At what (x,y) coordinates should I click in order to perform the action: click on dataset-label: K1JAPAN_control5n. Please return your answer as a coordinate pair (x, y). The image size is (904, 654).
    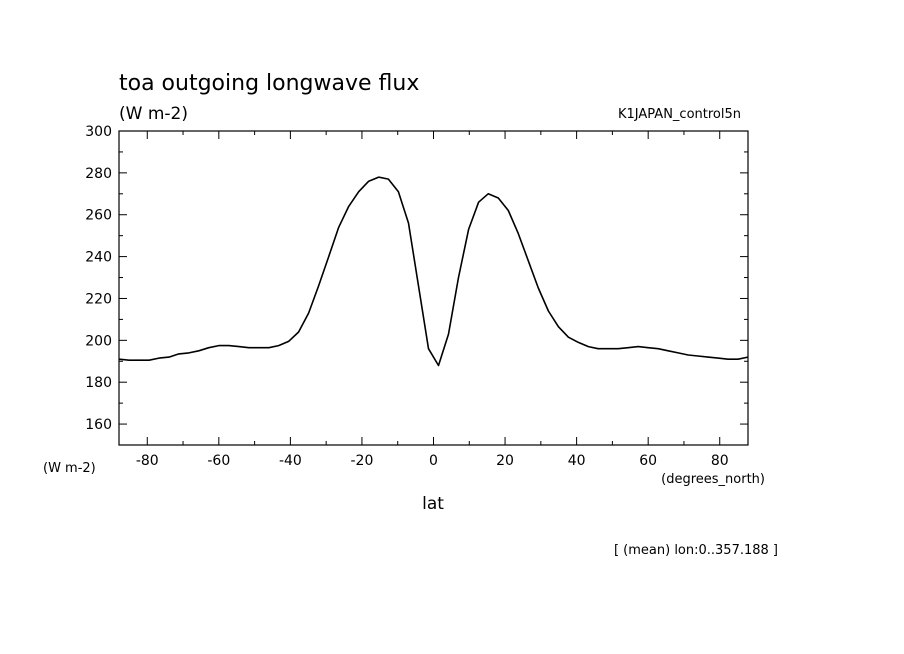
    Looking at the image, I should click on (679, 114).